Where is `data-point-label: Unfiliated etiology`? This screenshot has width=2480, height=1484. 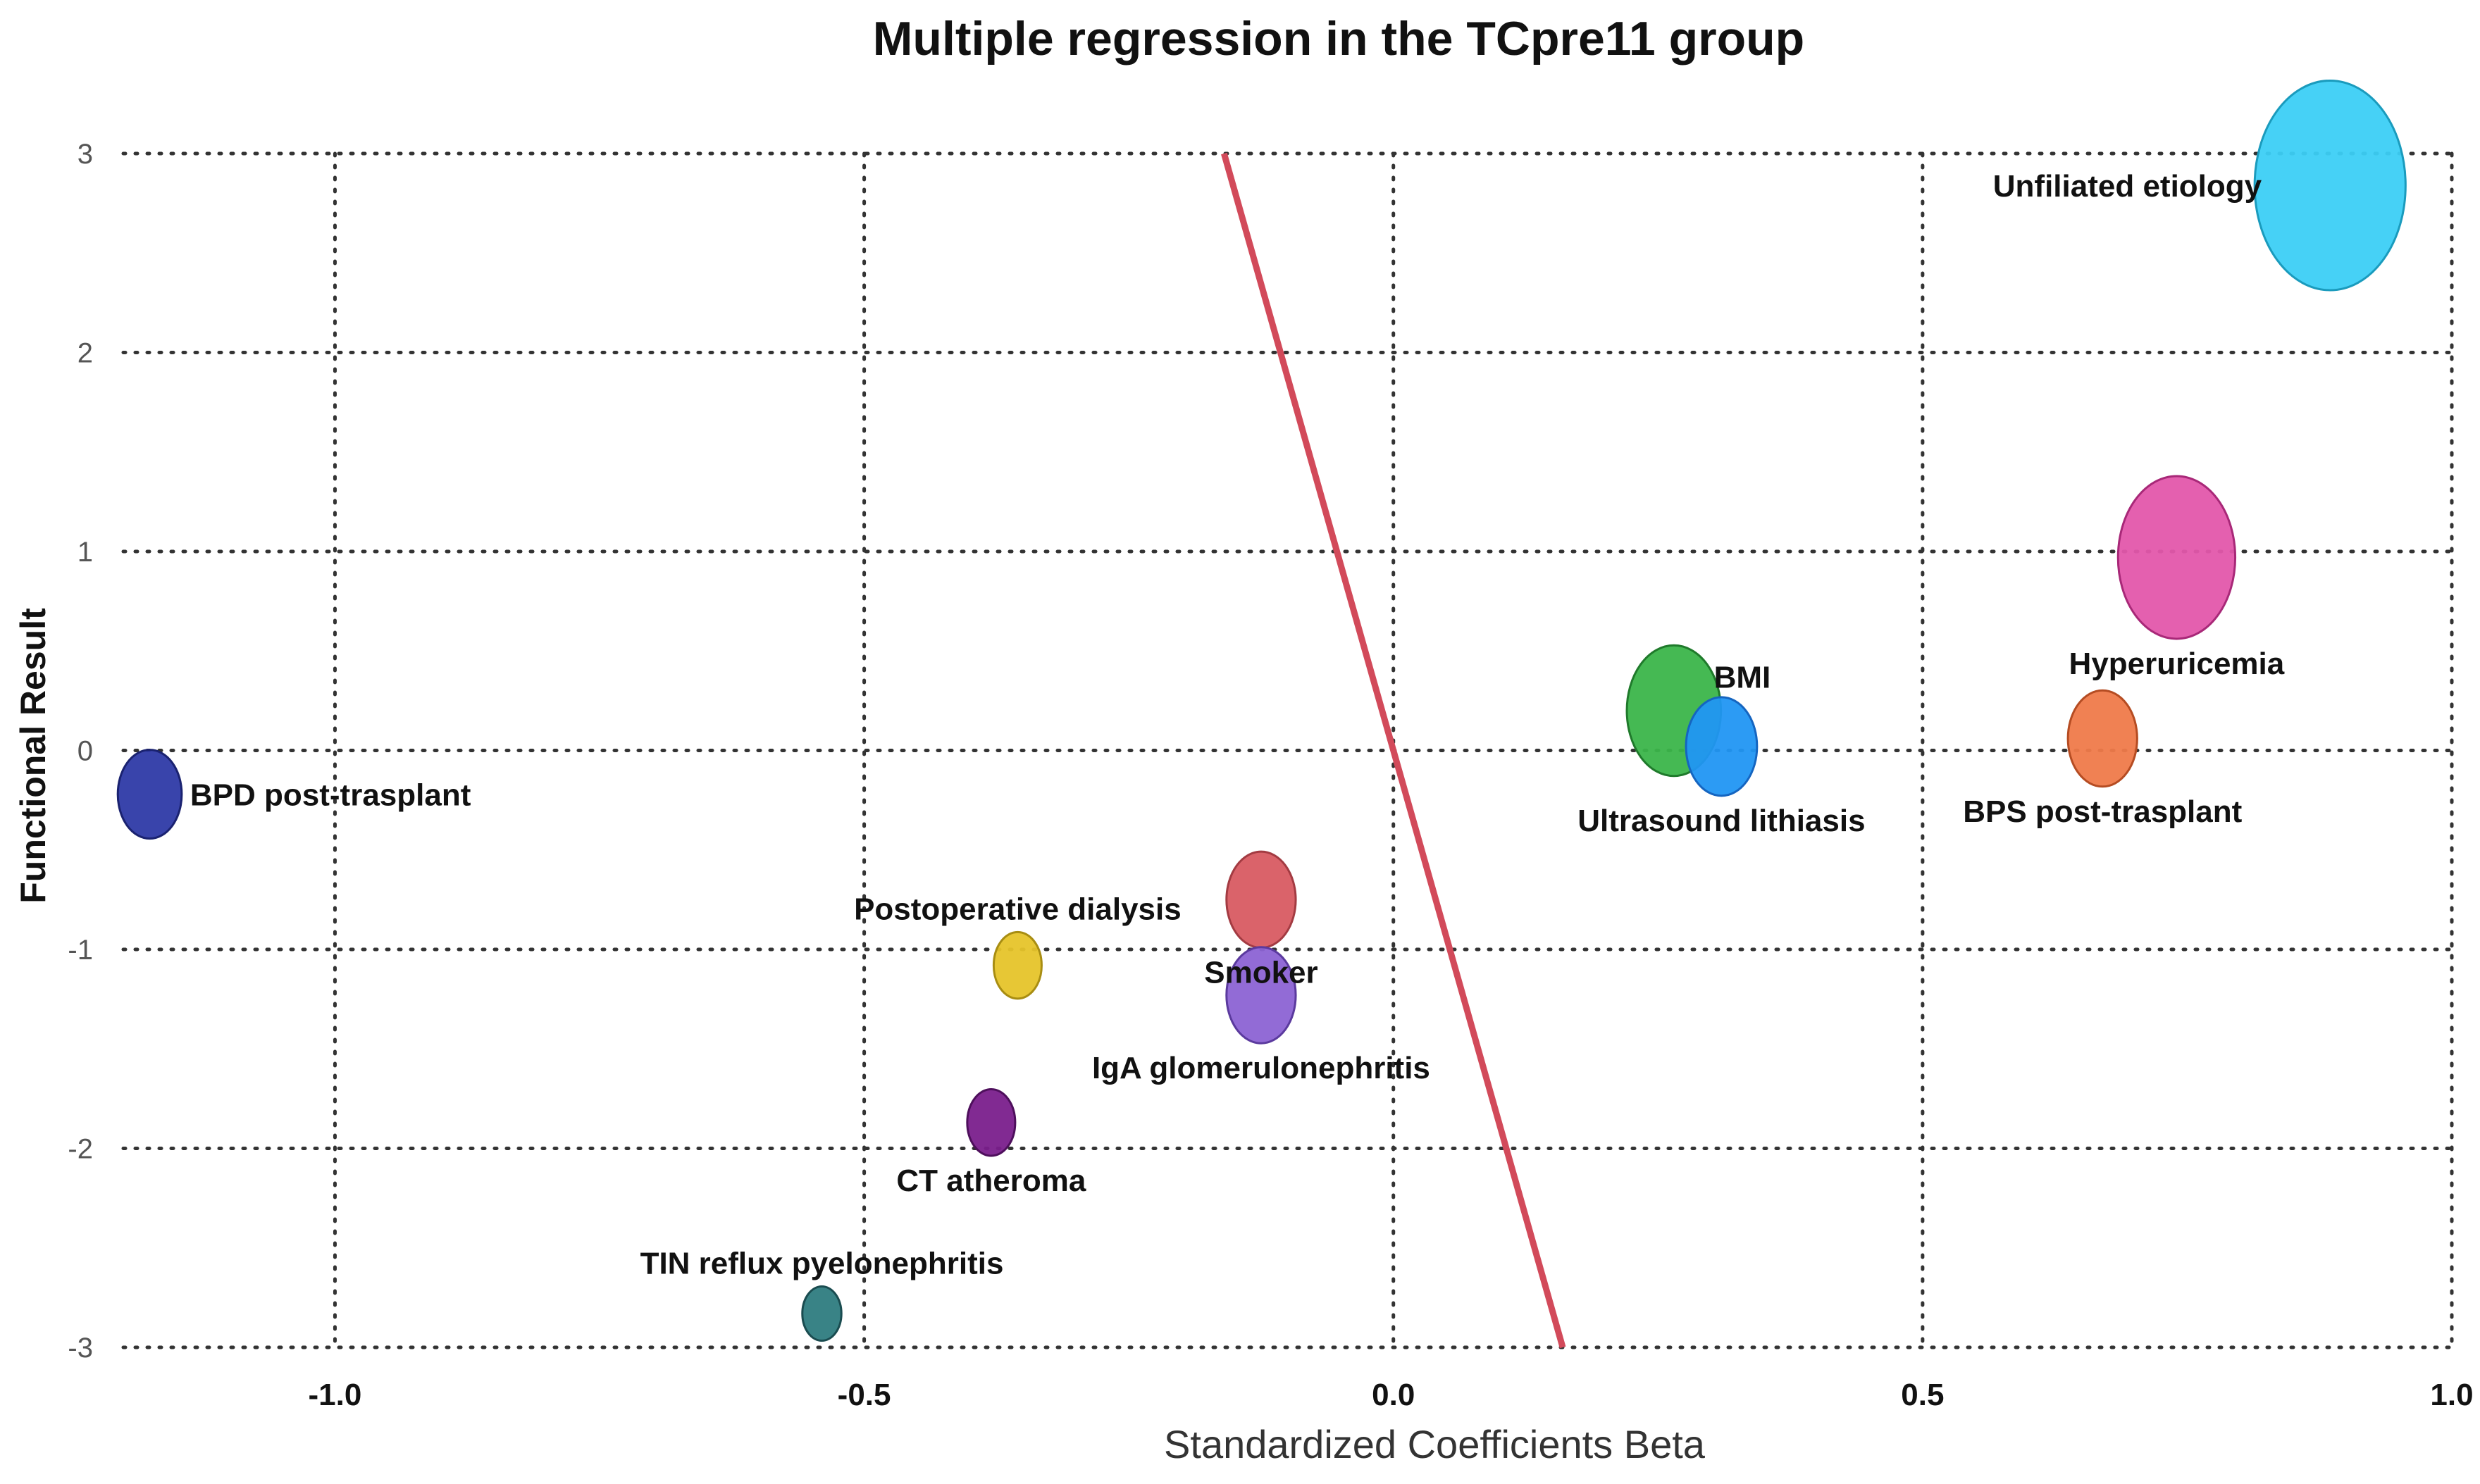 data-point-label: Unfiliated etiology is located at coordinates (2128, 186).